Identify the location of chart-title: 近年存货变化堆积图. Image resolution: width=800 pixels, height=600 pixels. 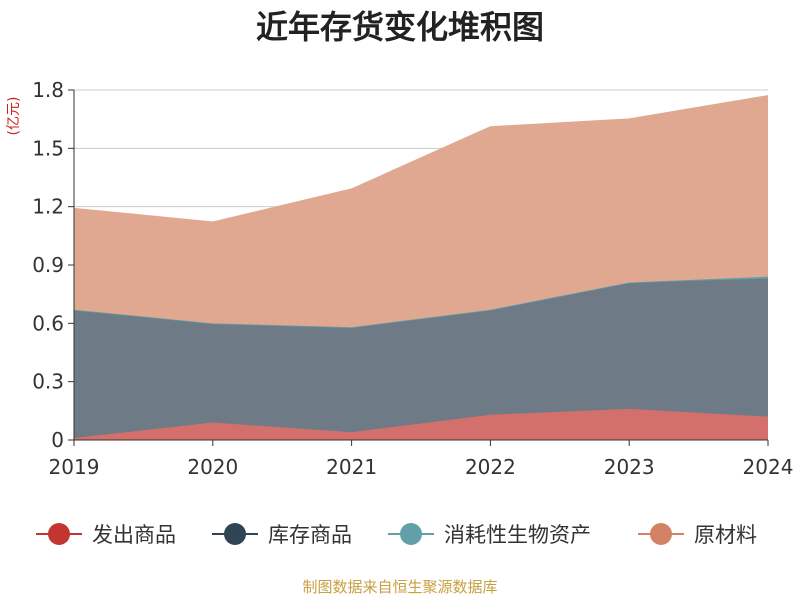
(399, 27).